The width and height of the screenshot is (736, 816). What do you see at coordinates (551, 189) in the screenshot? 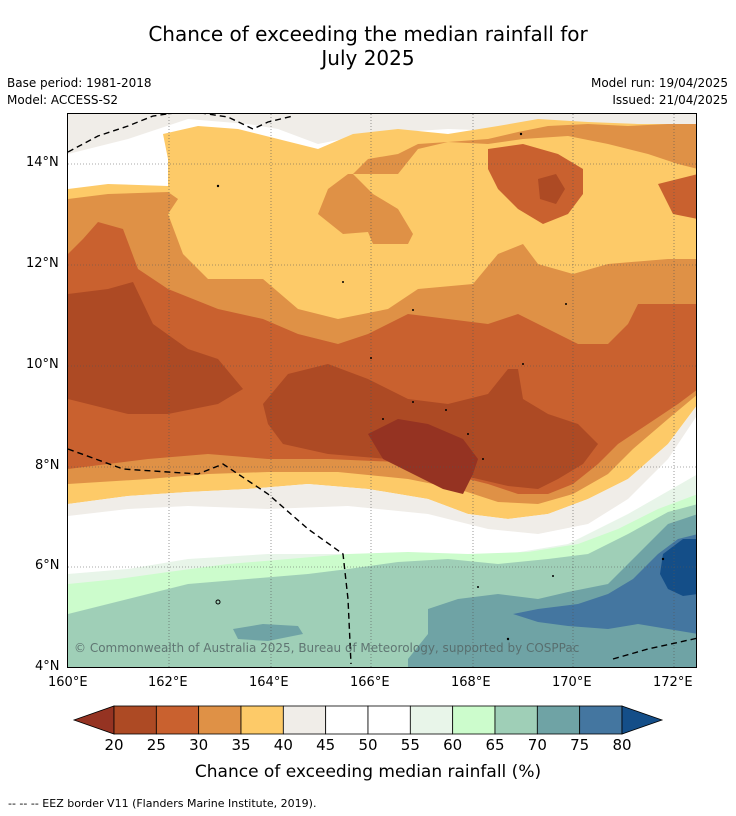
I see `zone-dark-red-ne` at bounding box center [551, 189].